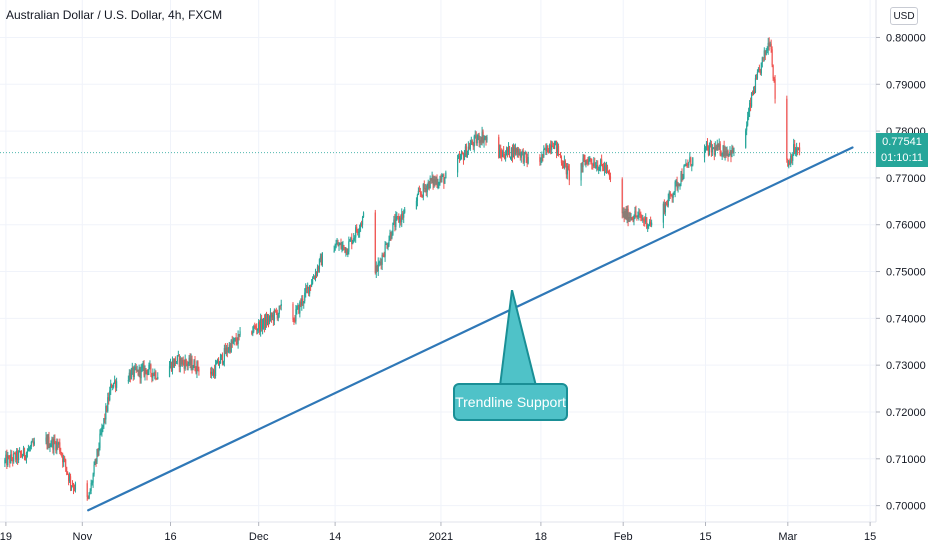  I want to click on time-axis: 19 Nov 16 Dec 14 2021 18 Feb 15 Mar 15, so click(438, 532).